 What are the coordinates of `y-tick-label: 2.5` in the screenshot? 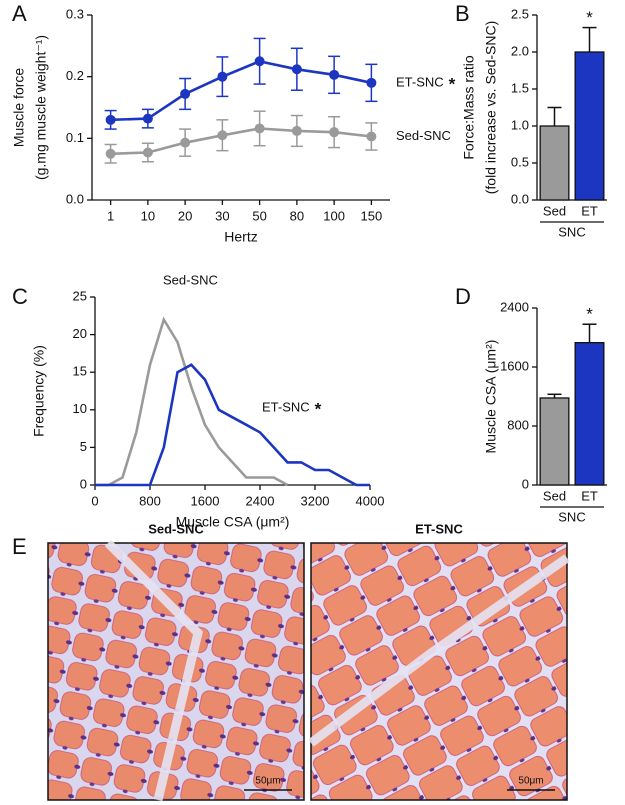 It's located at (520, 13).